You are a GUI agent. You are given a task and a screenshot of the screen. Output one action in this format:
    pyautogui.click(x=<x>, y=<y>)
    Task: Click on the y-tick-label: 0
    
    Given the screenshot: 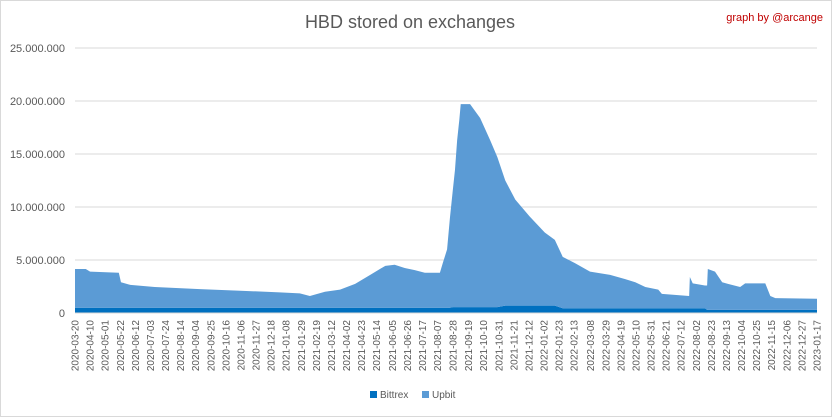 What is the action you would take?
    pyautogui.click(x=62, y=314)
    